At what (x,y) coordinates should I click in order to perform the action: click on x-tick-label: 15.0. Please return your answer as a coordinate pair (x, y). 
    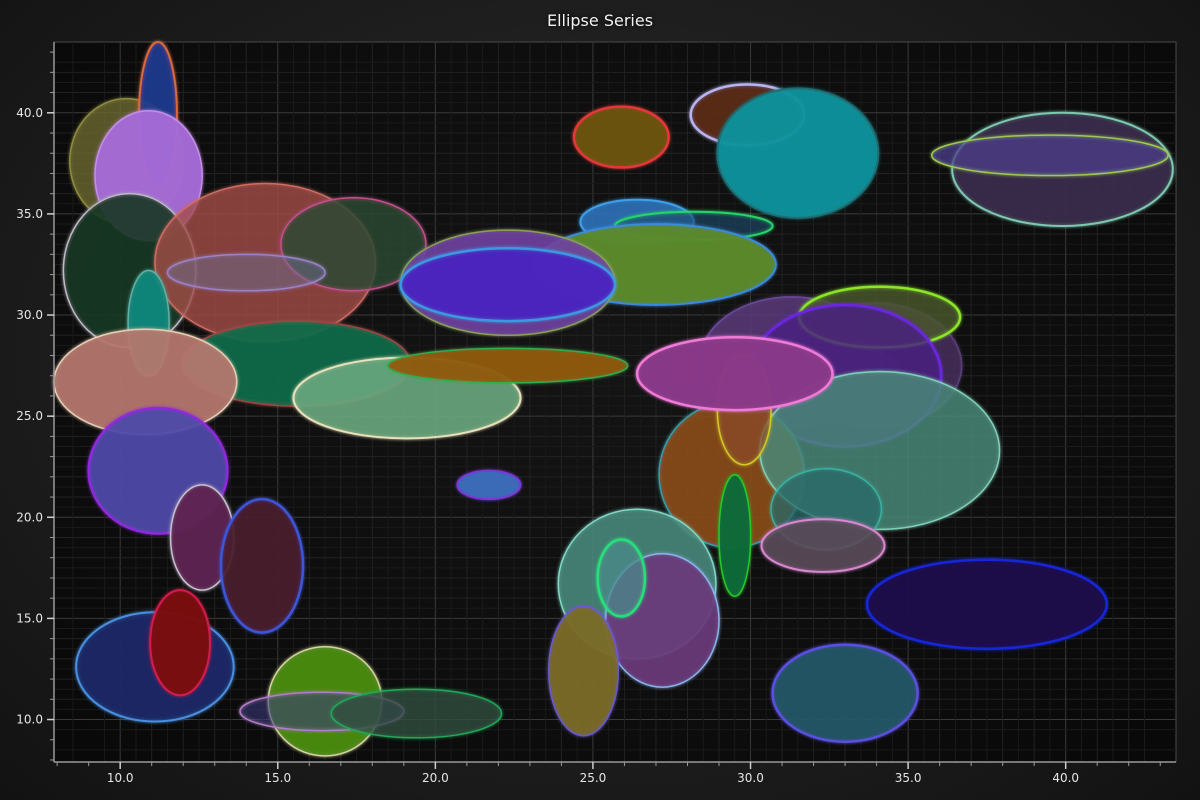
    Looking at the image, I should click on (277, 778).